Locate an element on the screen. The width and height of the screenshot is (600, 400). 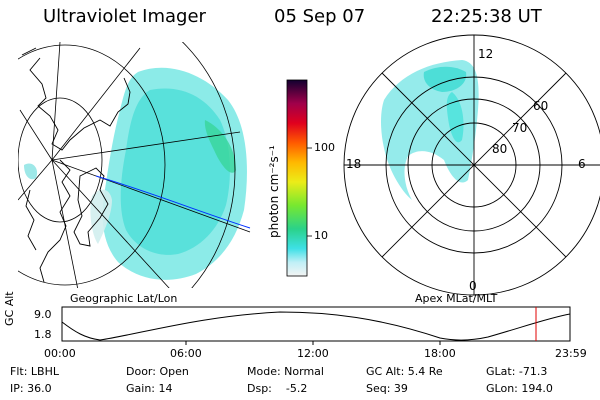
colorbar-tick-10: 10 is located at coordinates (321, 235).